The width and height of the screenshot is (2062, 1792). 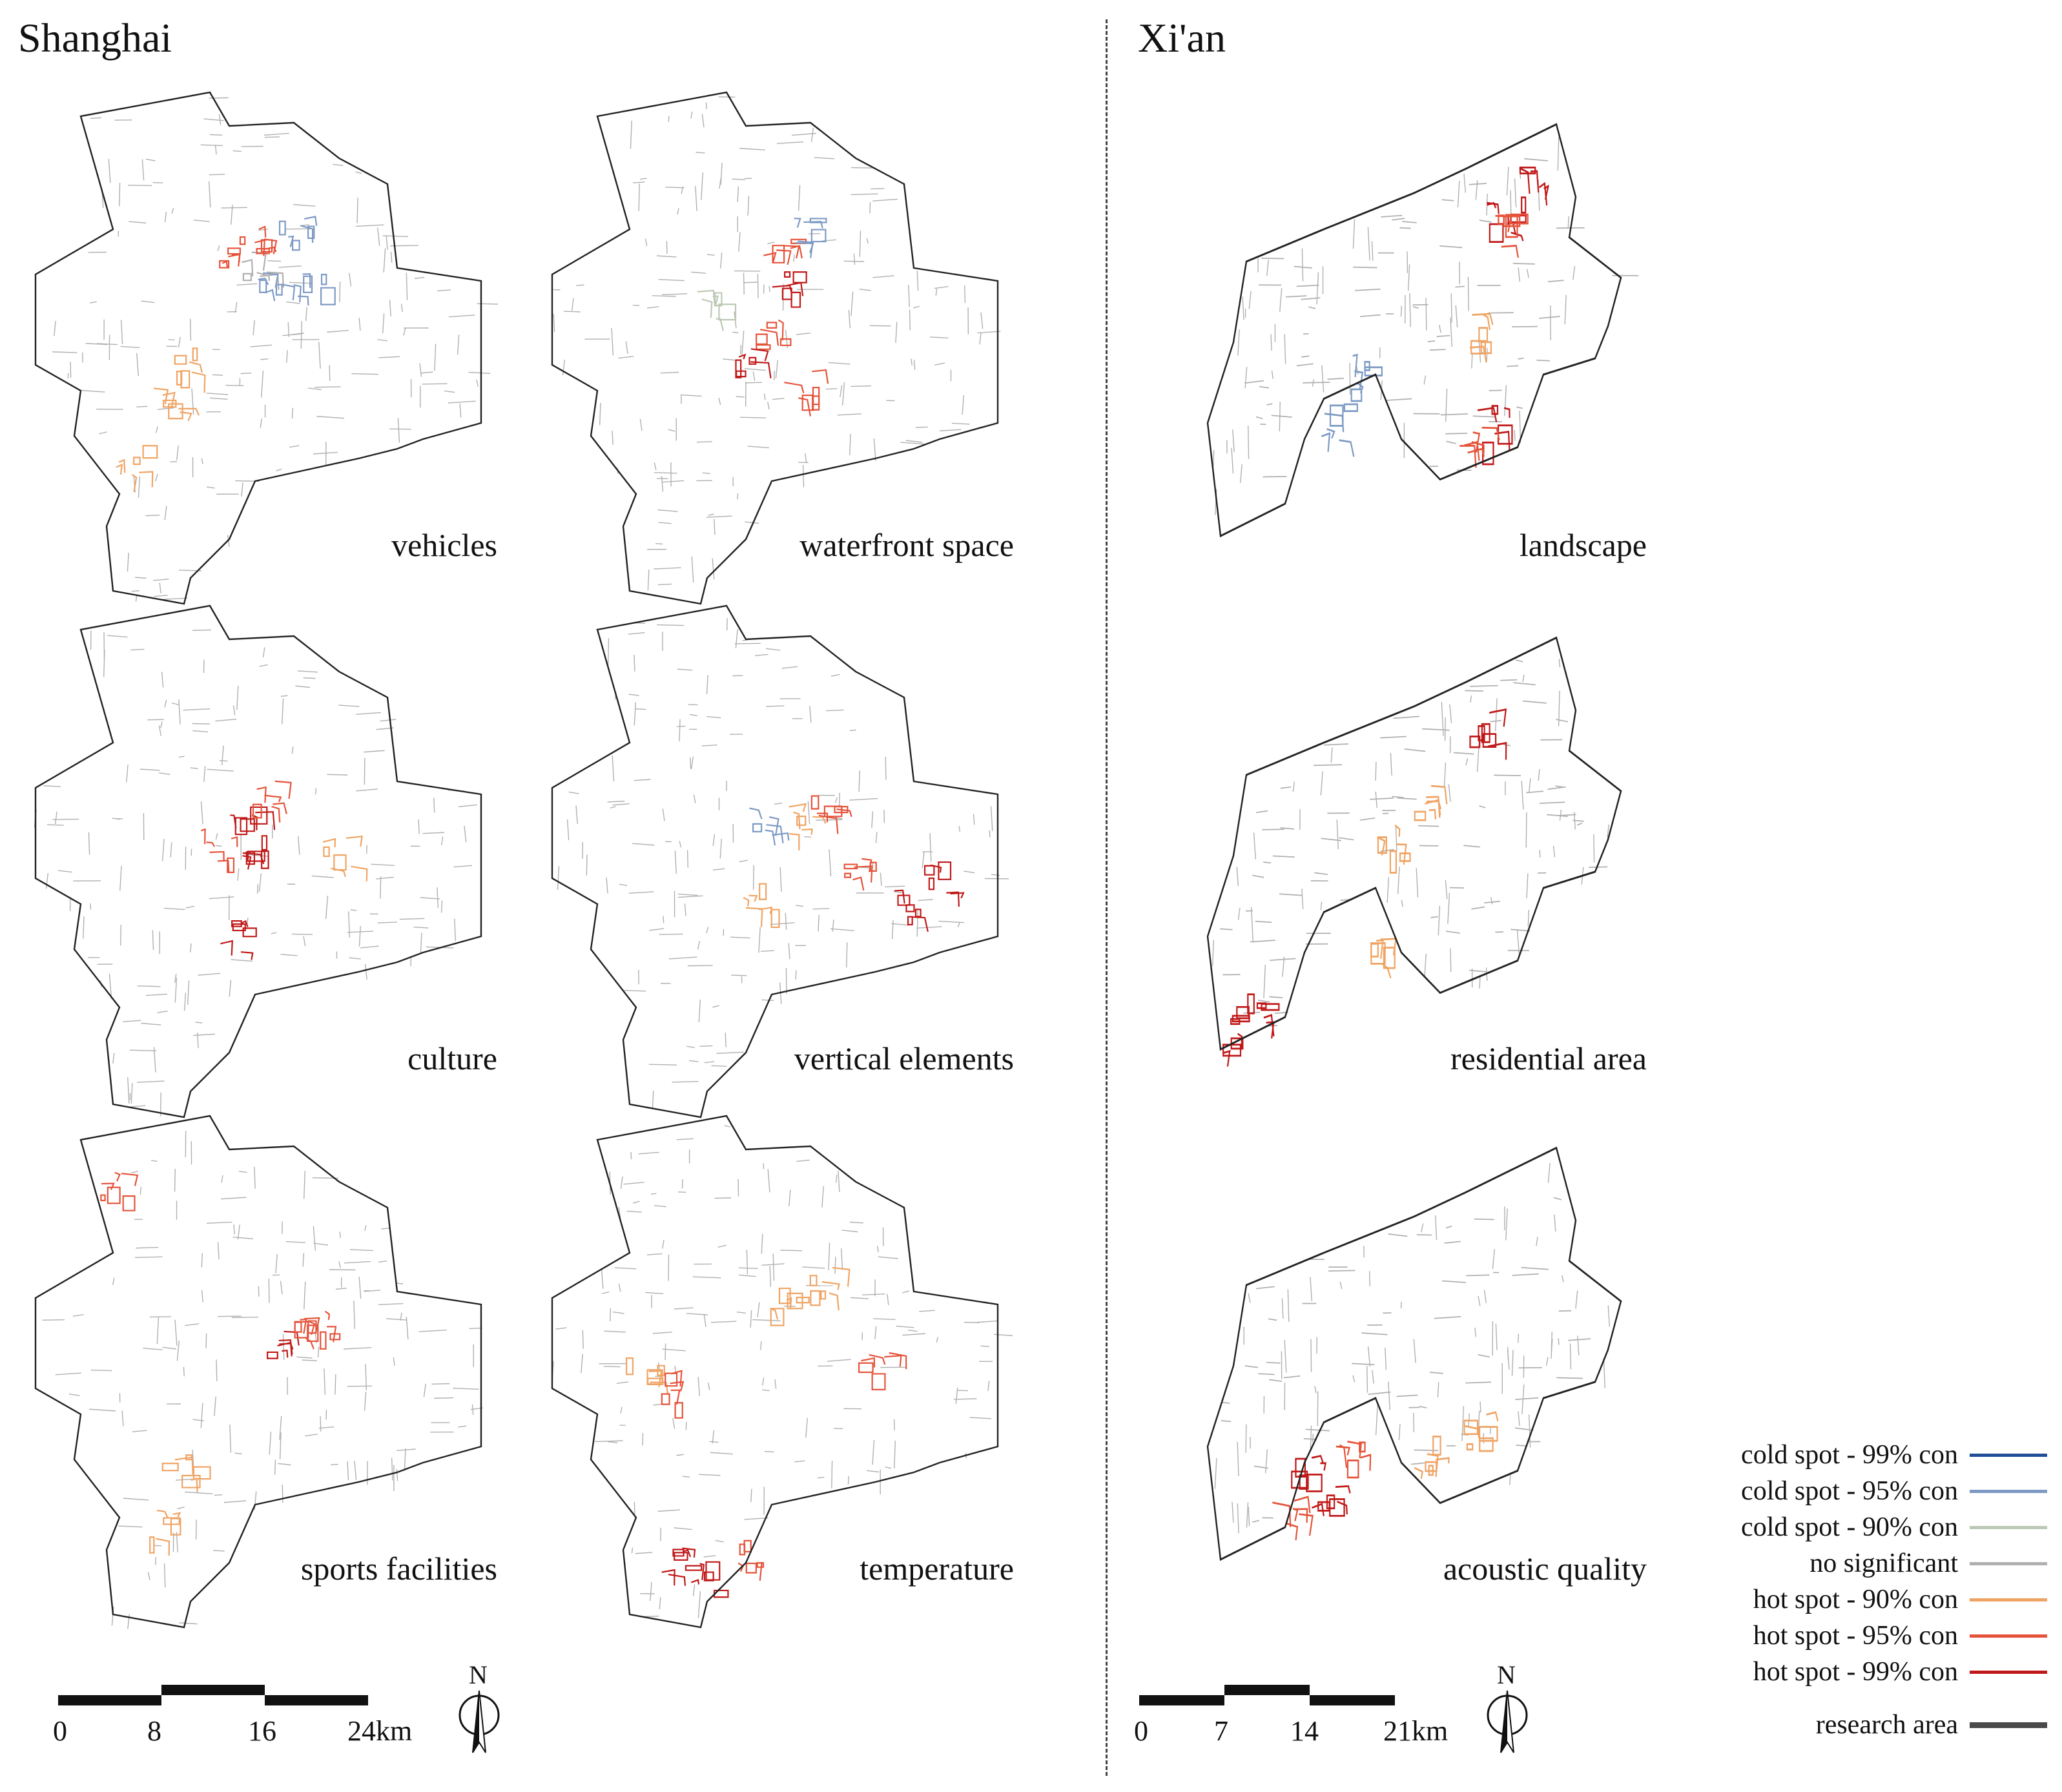 I want to click on panel-label: residential area, so click(x=1548, y=1058).